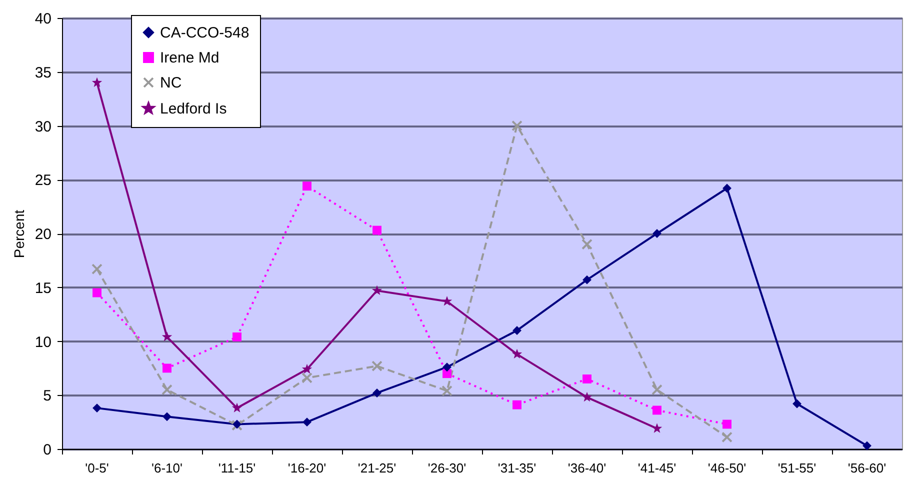 Image resolution: width=907 pixels, height=491 pixels. Describe the element at coordinates (237, 468) in the screenshot. I see `x-tick-label: '11-15'` at that location.